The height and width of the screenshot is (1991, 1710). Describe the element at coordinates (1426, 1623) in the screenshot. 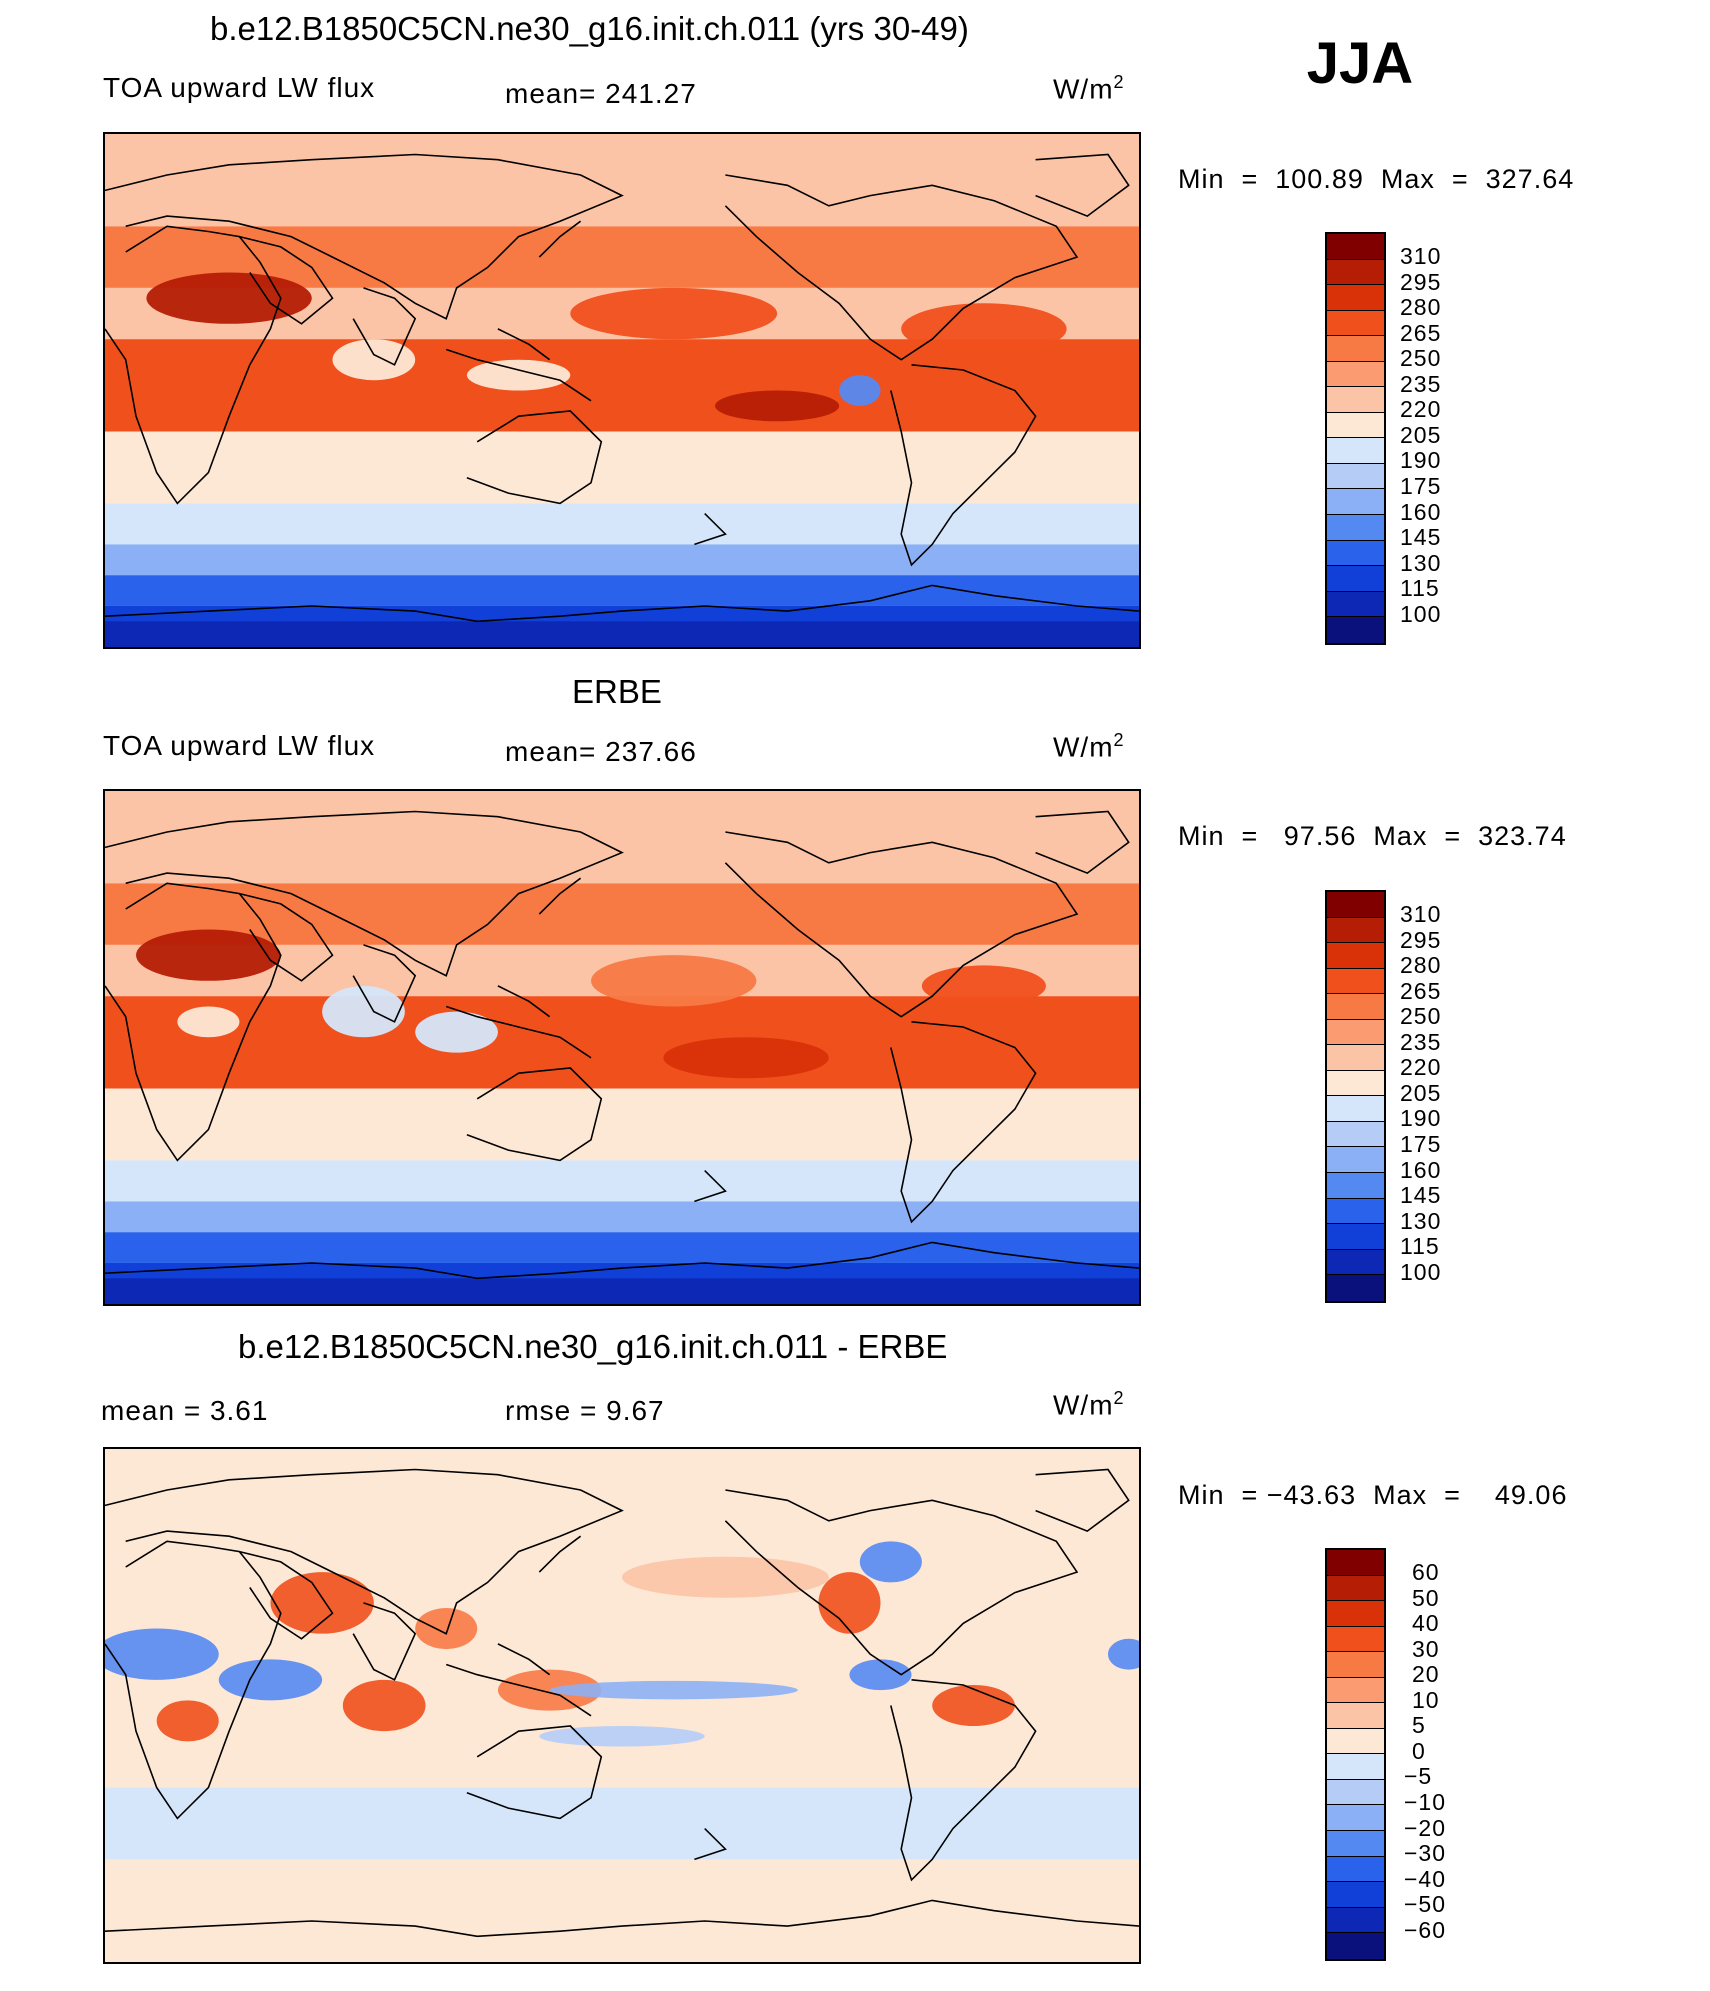

I see `colorbar-tick-label: 40` at that location.